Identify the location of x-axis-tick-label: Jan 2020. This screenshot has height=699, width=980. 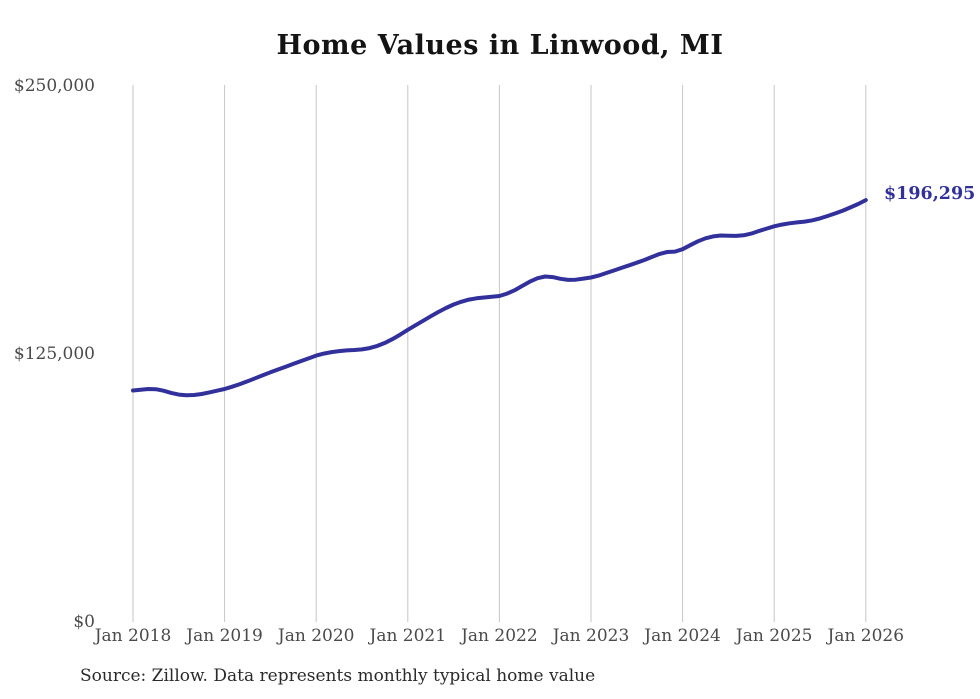
(315, 636).